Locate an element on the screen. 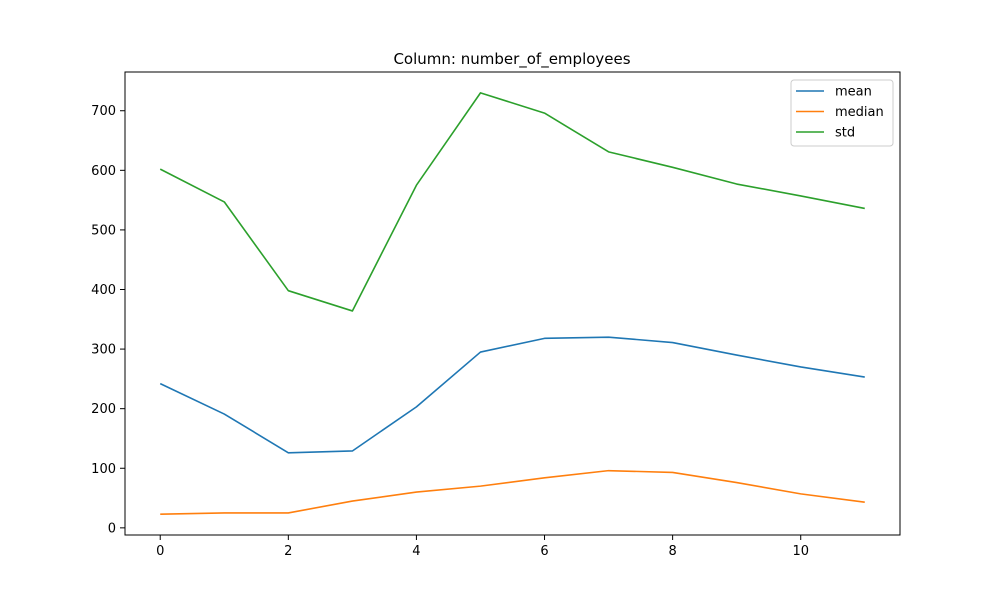 This screenshot has height=600, width=1000. legend-box is located at coordinates (842, 113).